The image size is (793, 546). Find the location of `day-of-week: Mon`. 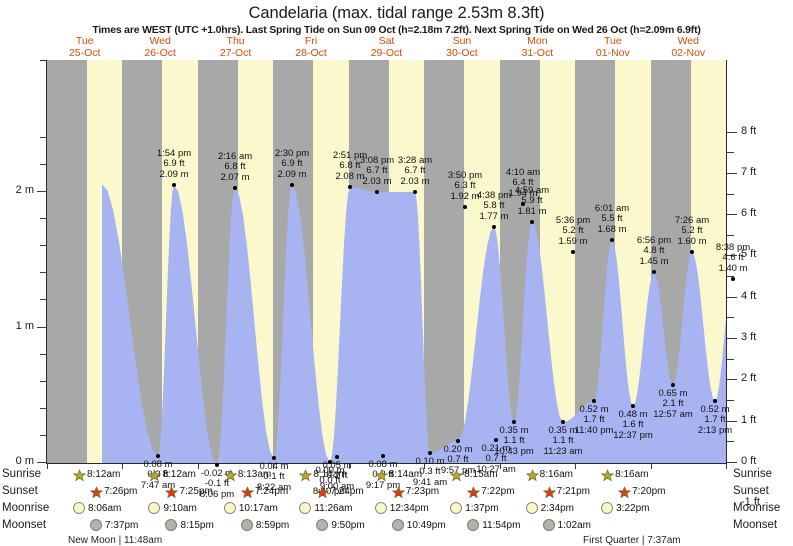

day-of-week: Mon is located at coordinates (537, 41).